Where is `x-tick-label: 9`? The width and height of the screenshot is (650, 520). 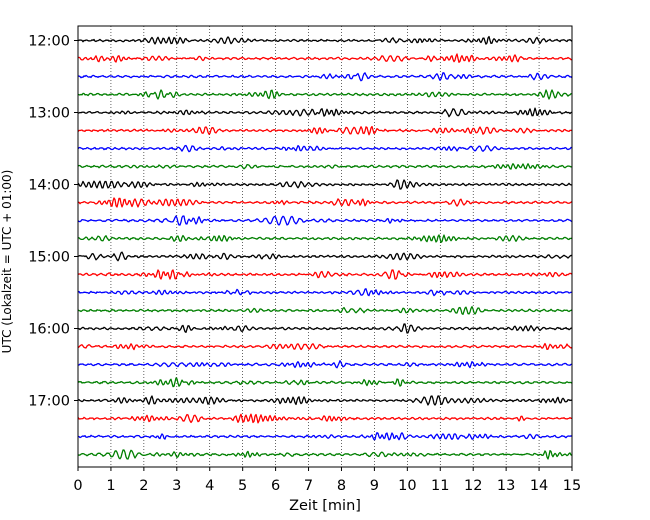
x-tick-label: 9 is located at coordinates (374, 486).